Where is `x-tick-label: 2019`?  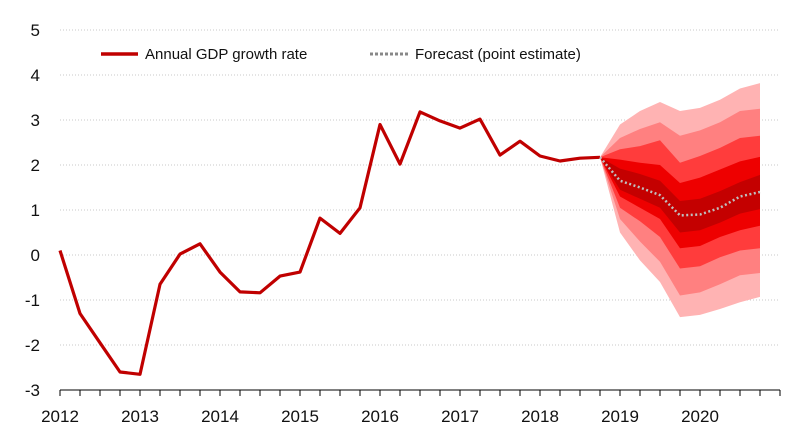
x-tick-label: 2019 is located at coordinates (620, 416).